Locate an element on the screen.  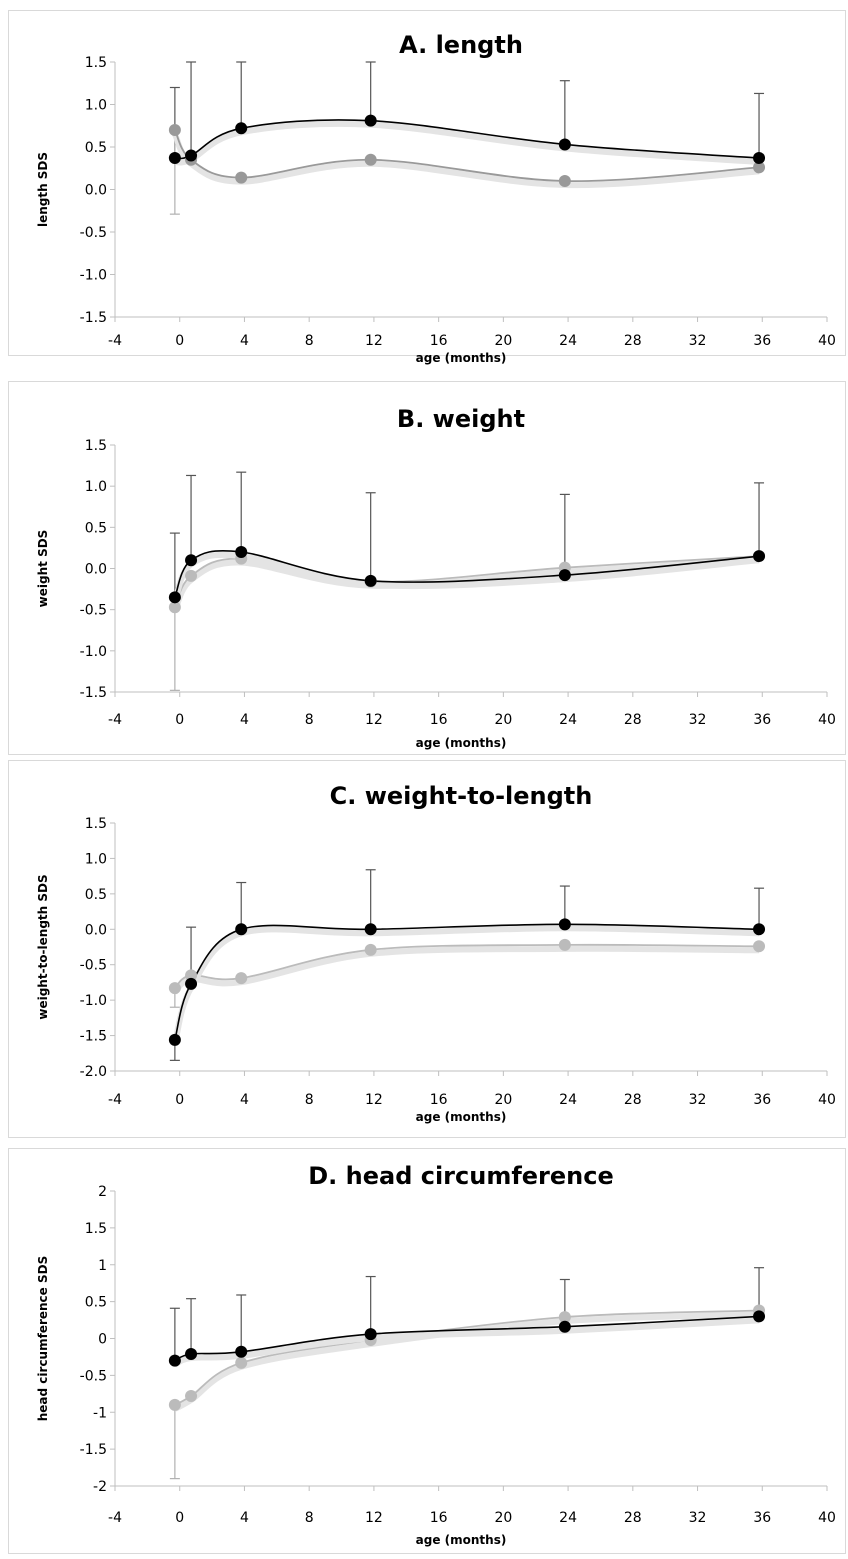
y-tick-label: 0 is located at coordinates (102, 1340).